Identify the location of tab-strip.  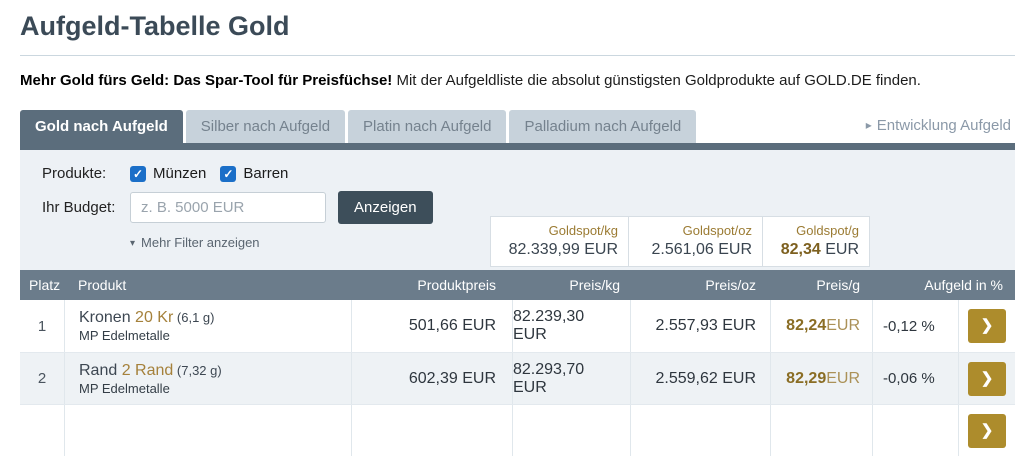
(517, 146).